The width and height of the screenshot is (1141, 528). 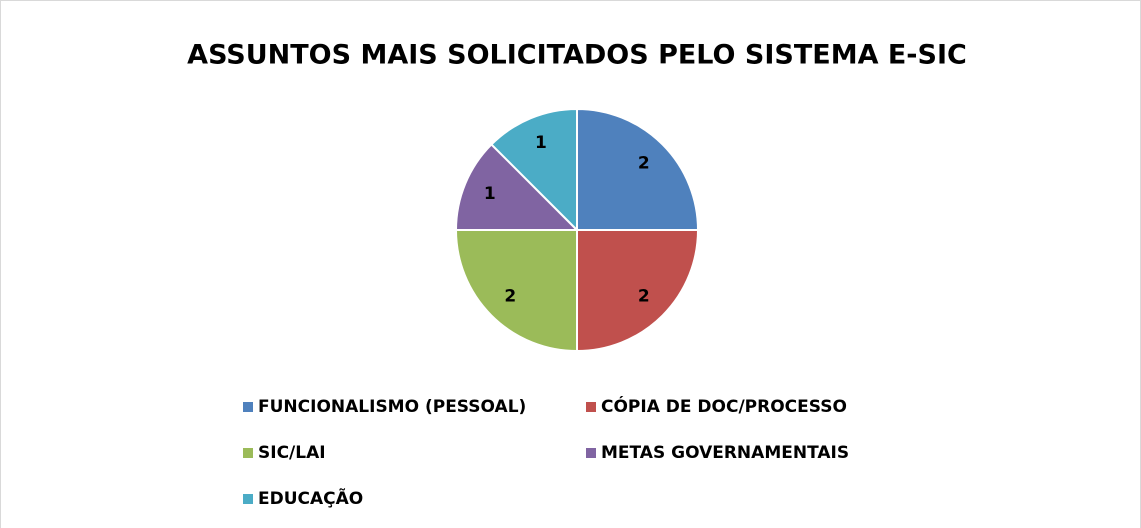 What do you see at coordinates (724, 406) in the screenshot?
I see `legend-label: CÓPIA DE DOC/PROCESSO` at bounding box center [724, 406].